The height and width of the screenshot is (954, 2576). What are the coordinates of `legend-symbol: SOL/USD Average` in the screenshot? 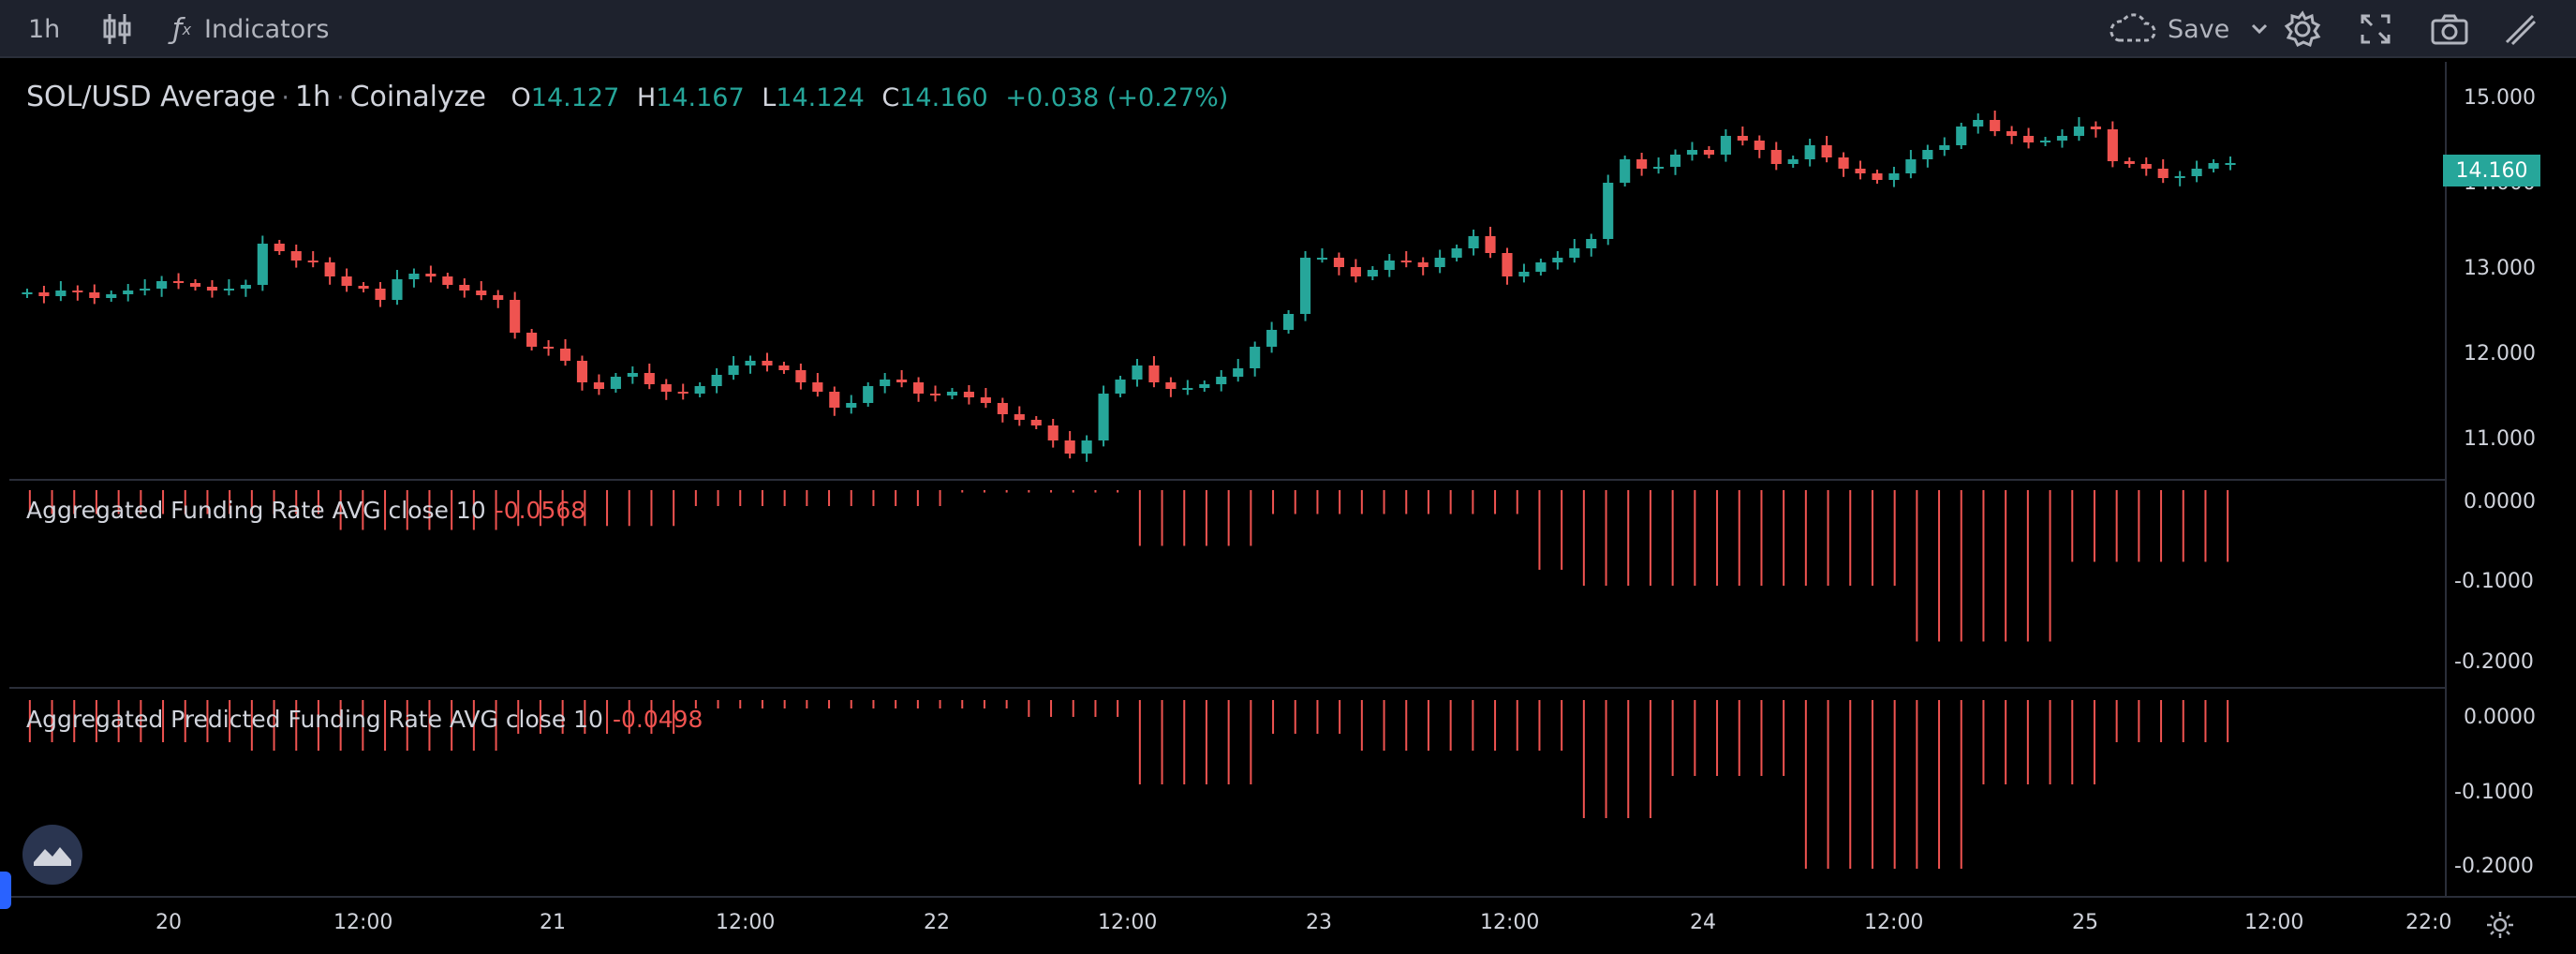 It's located at (151, 97).